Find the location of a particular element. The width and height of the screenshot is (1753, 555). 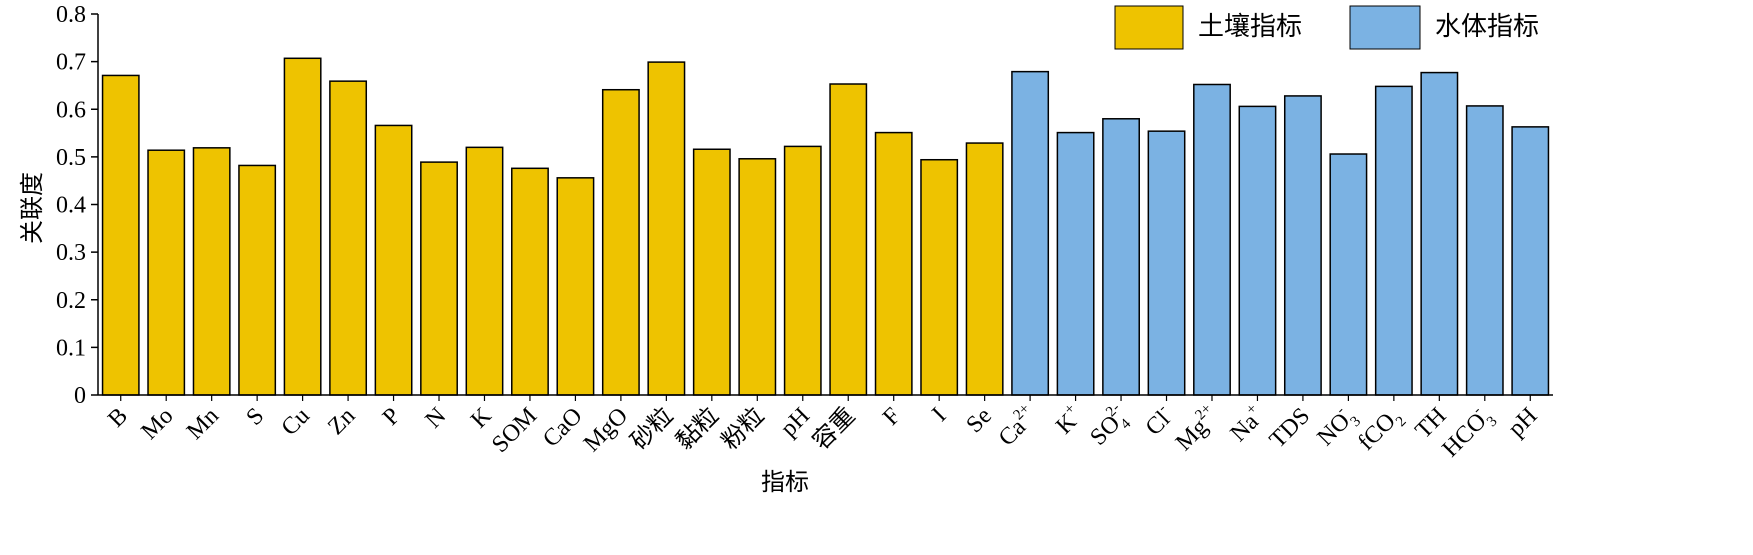

x-category-label: Mg2+ is located at coordinates (1196, 428).